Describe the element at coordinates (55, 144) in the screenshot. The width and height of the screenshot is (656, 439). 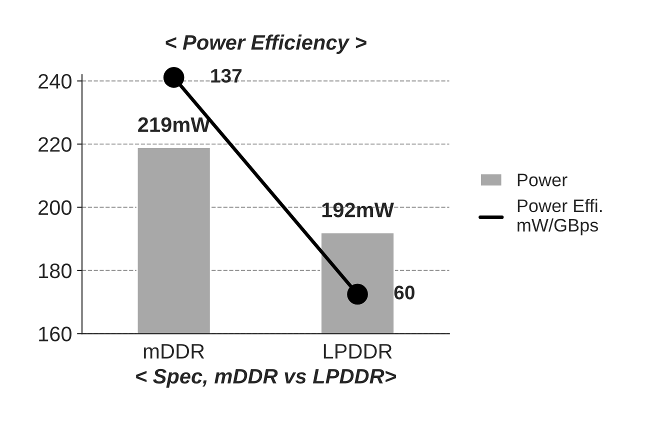
I see `y-tick-label: 220` at that location.